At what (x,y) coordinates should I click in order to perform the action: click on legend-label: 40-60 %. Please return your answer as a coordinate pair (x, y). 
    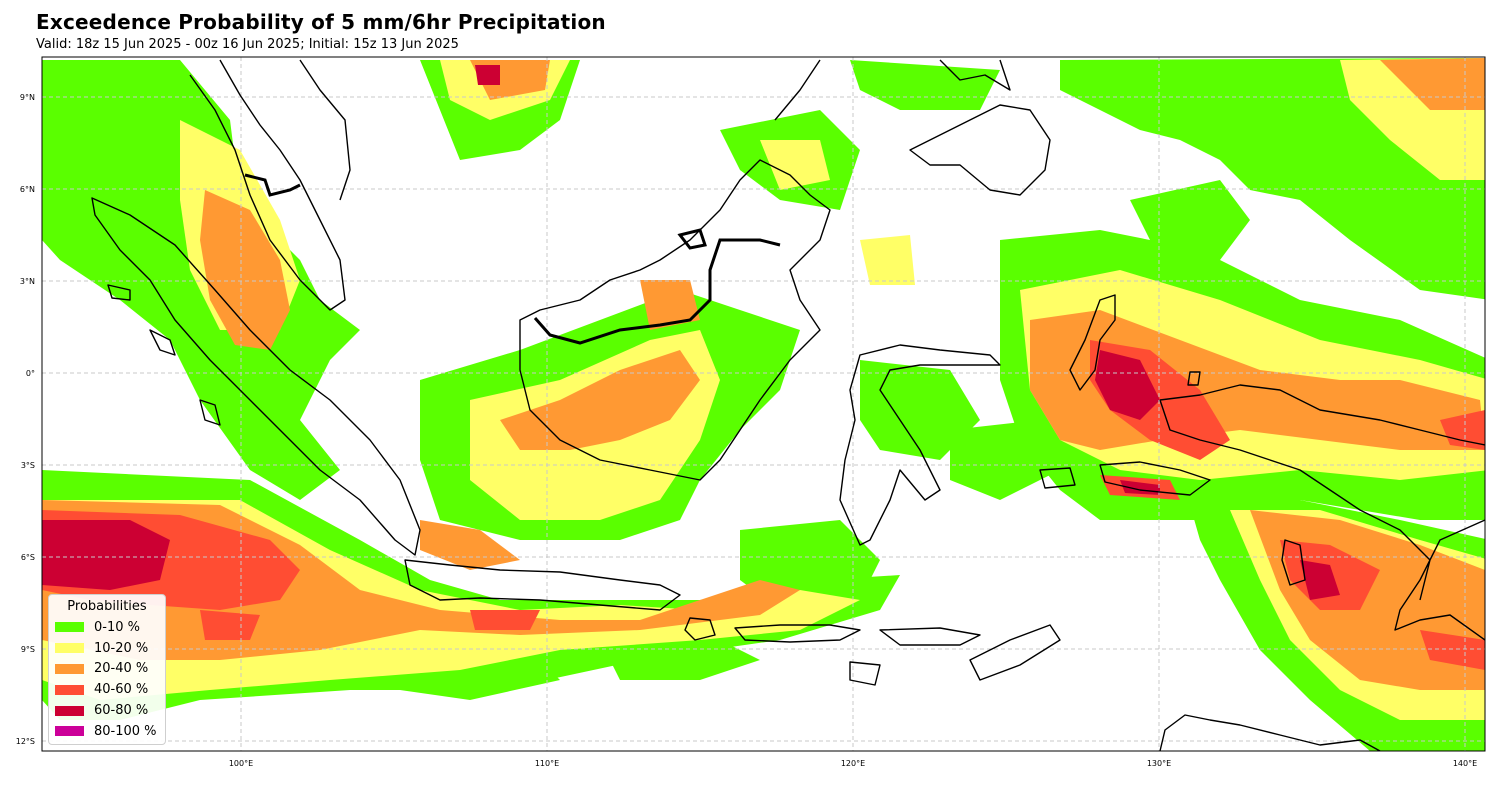
    Looking at the image, I should click on (121, 690).